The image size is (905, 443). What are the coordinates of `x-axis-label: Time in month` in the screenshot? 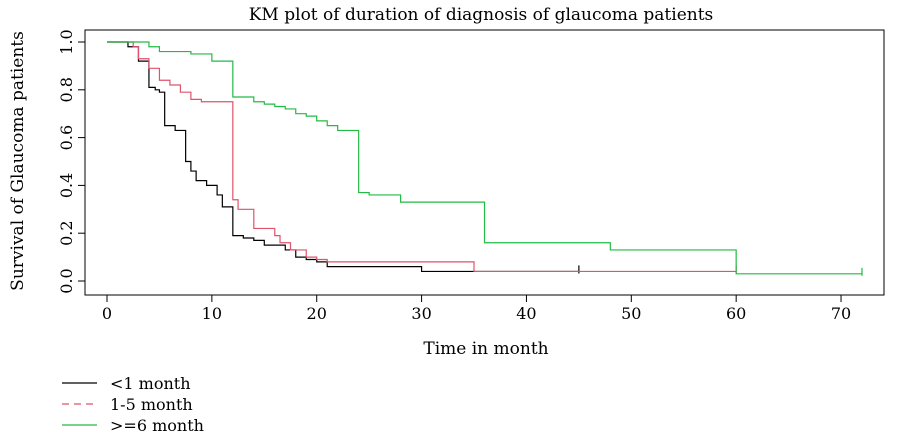 It's located at (485, 349).